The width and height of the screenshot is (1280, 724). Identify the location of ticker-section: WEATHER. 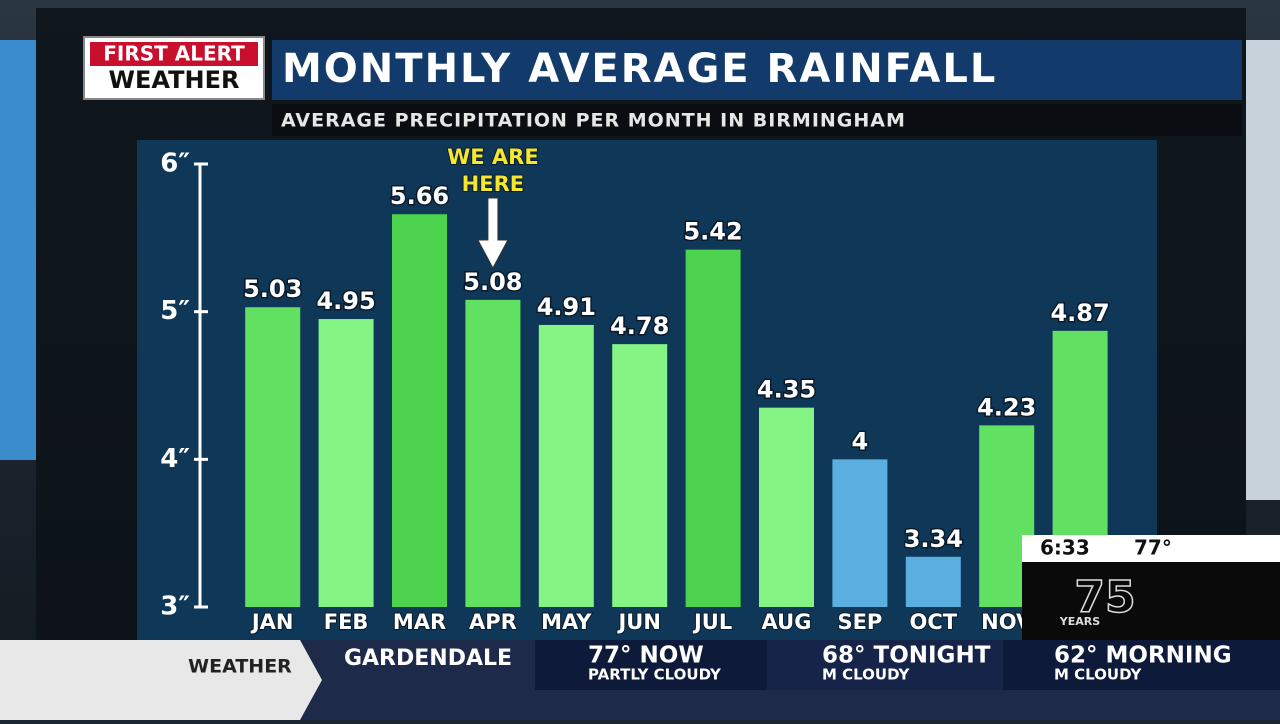
(240, 667).